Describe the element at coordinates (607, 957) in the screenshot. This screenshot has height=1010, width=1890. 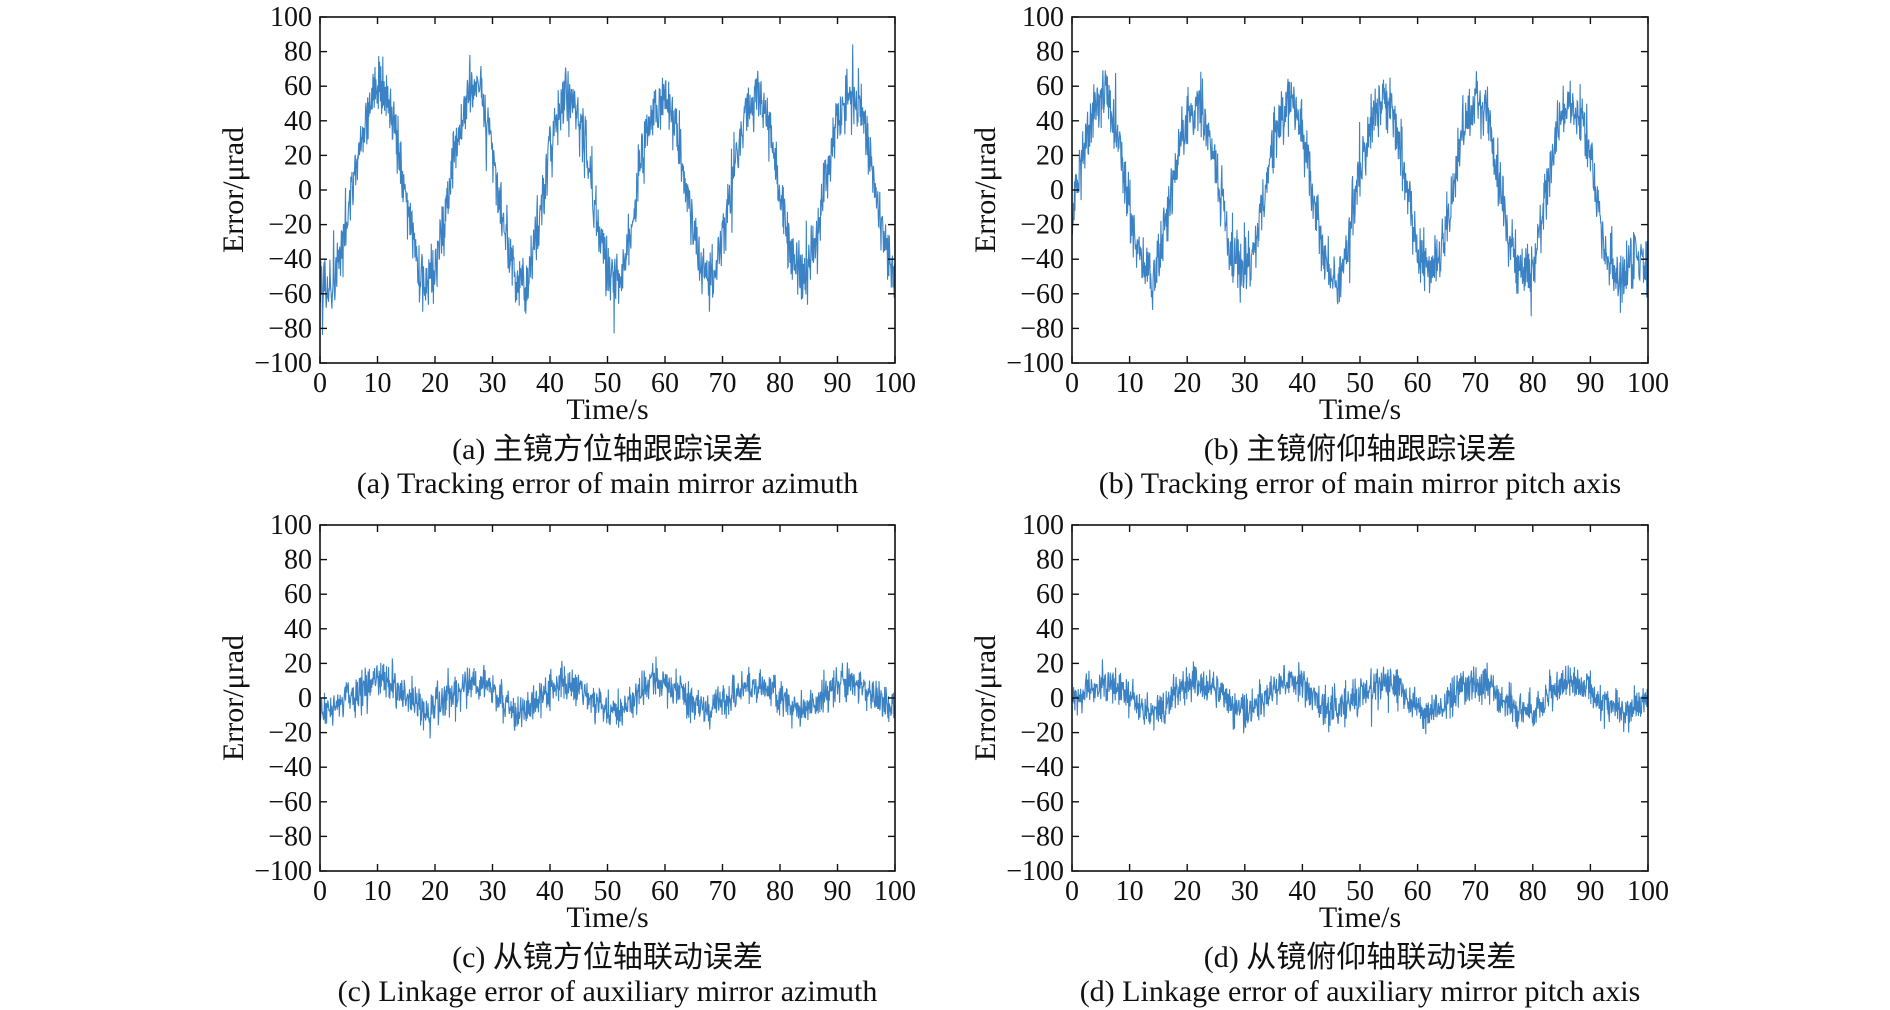
I see `caption-cn: (c) 从镜方位轴联动误差` at that location.